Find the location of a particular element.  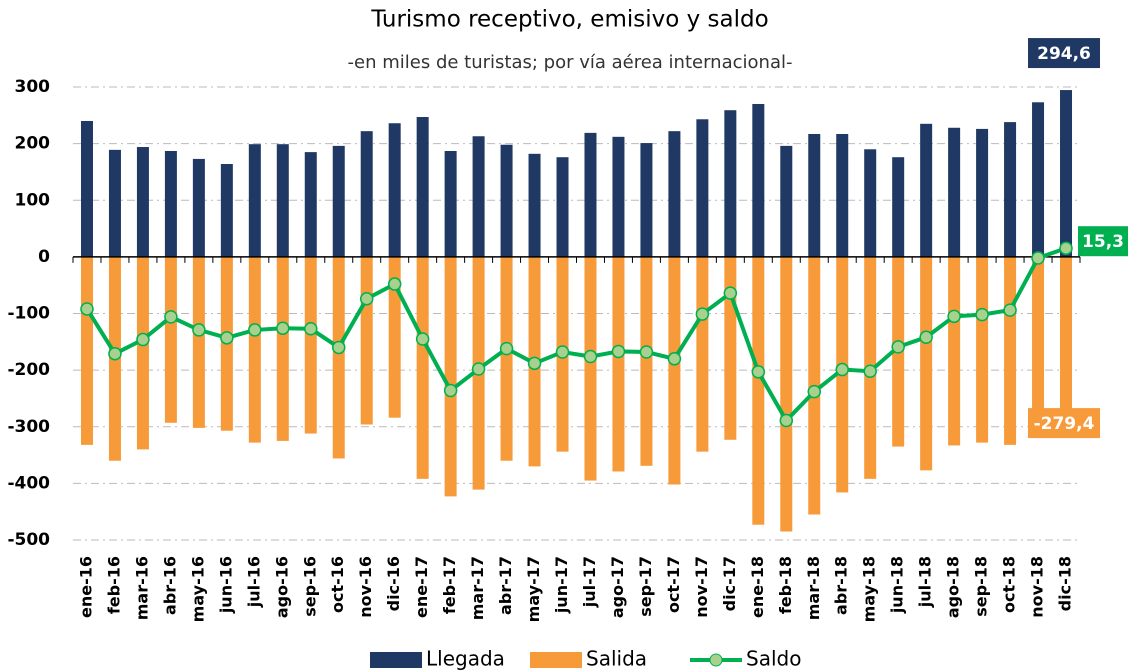

x-tick-label: jul-16 is located at coordinates (253, 582).